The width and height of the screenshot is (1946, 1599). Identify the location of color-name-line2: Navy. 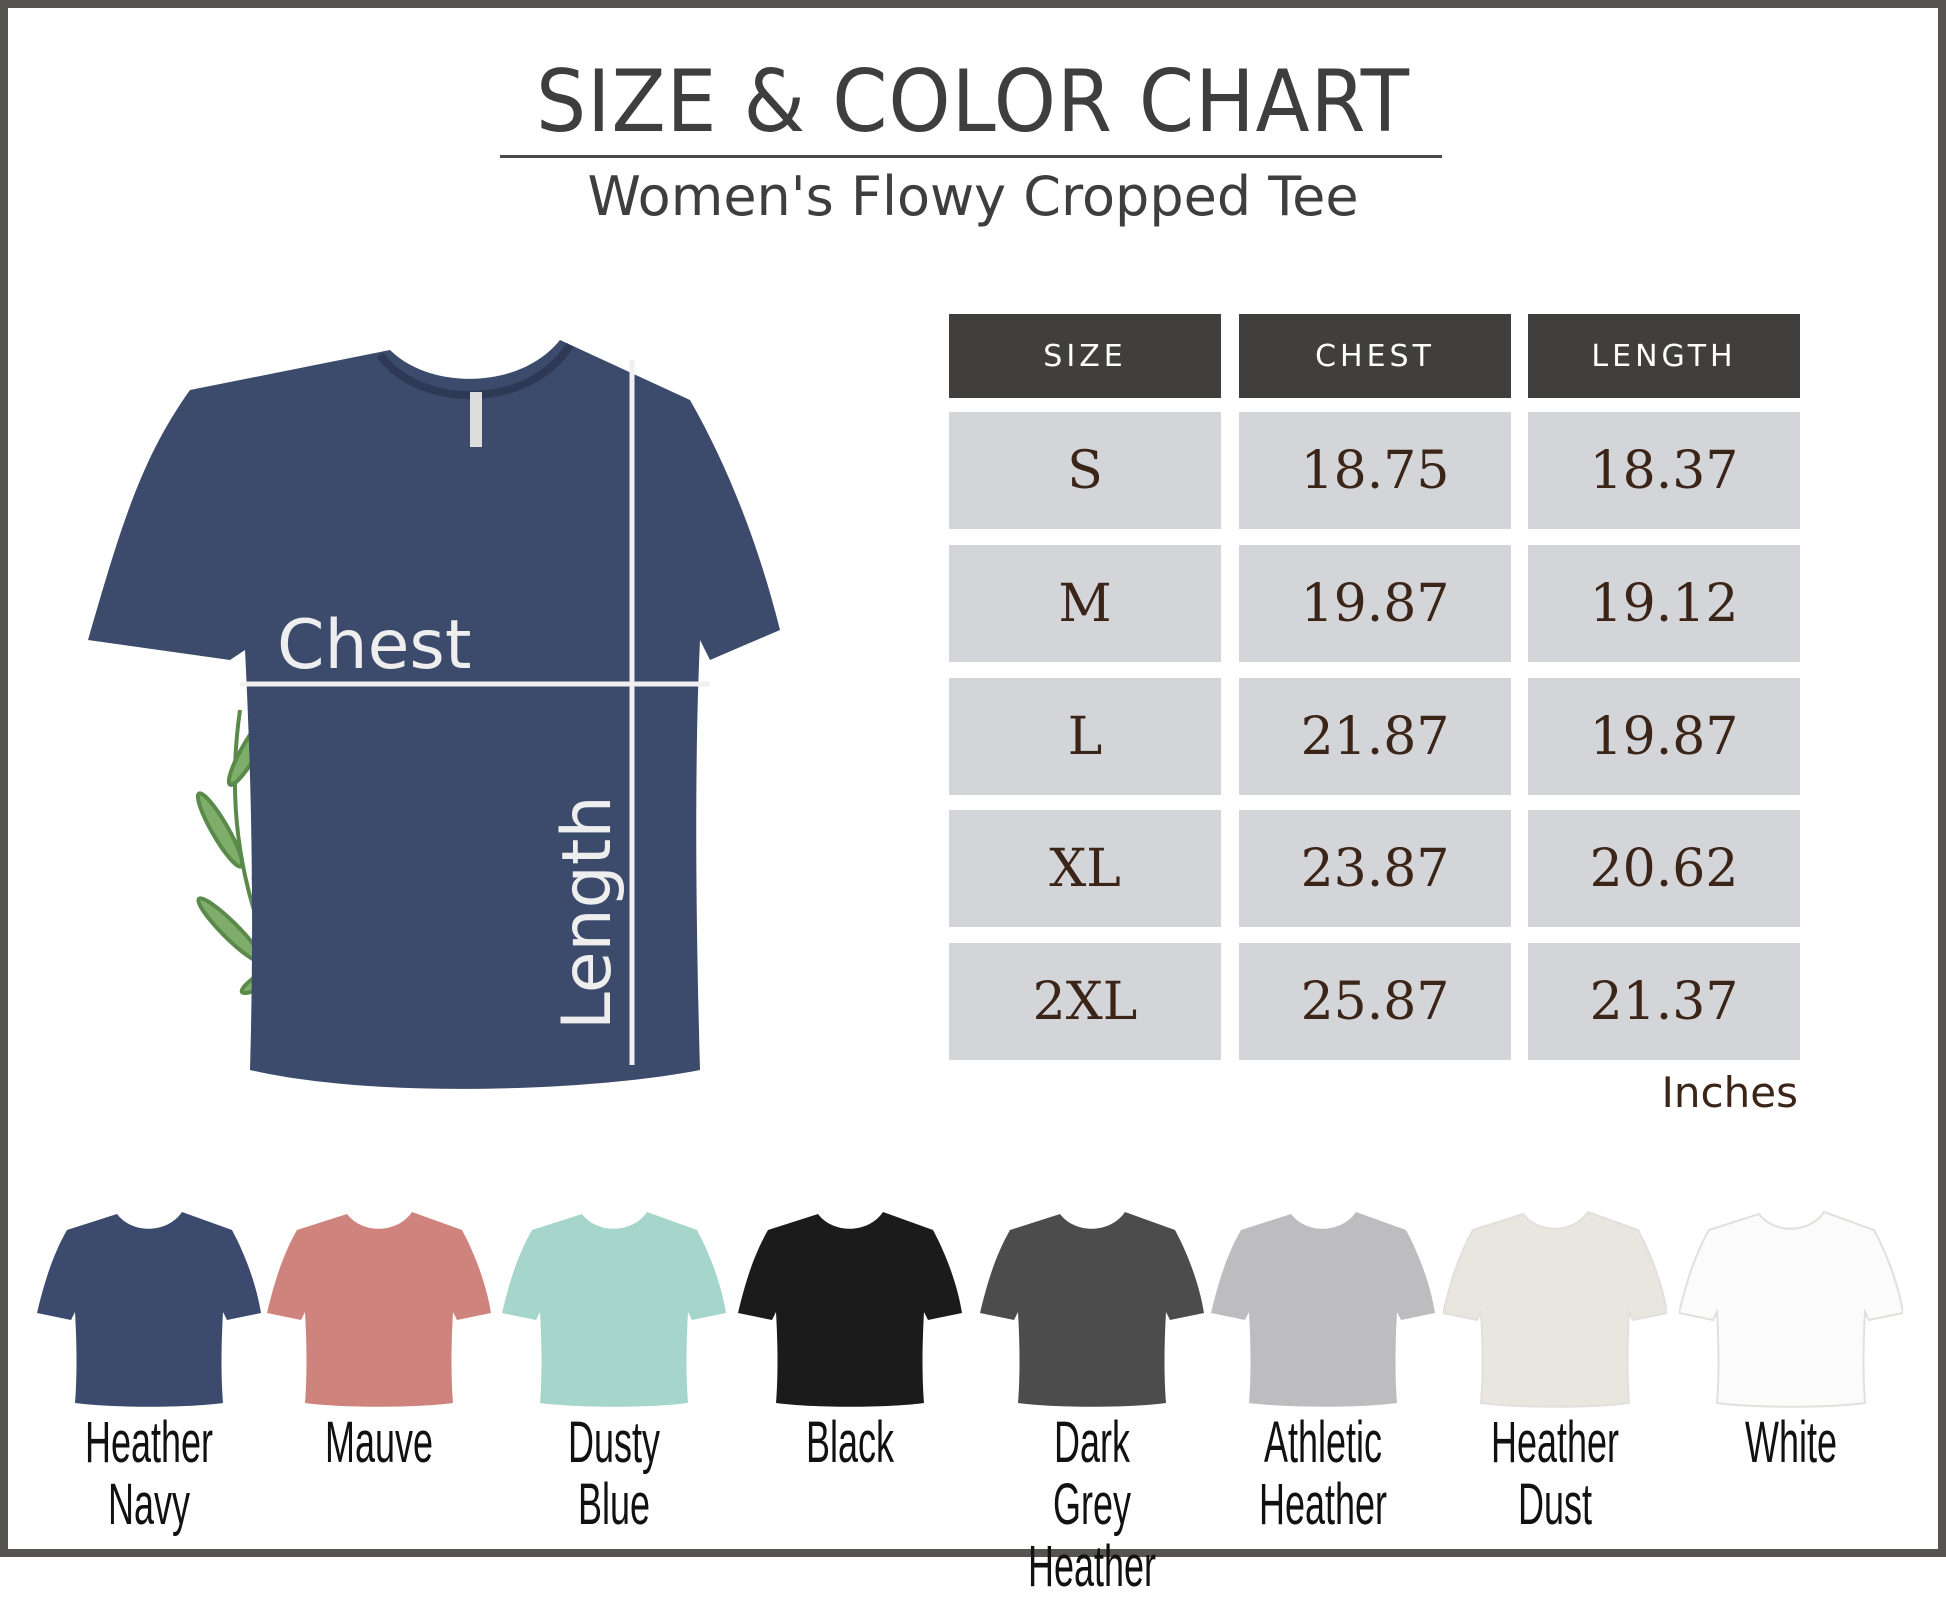
(149, 1504).